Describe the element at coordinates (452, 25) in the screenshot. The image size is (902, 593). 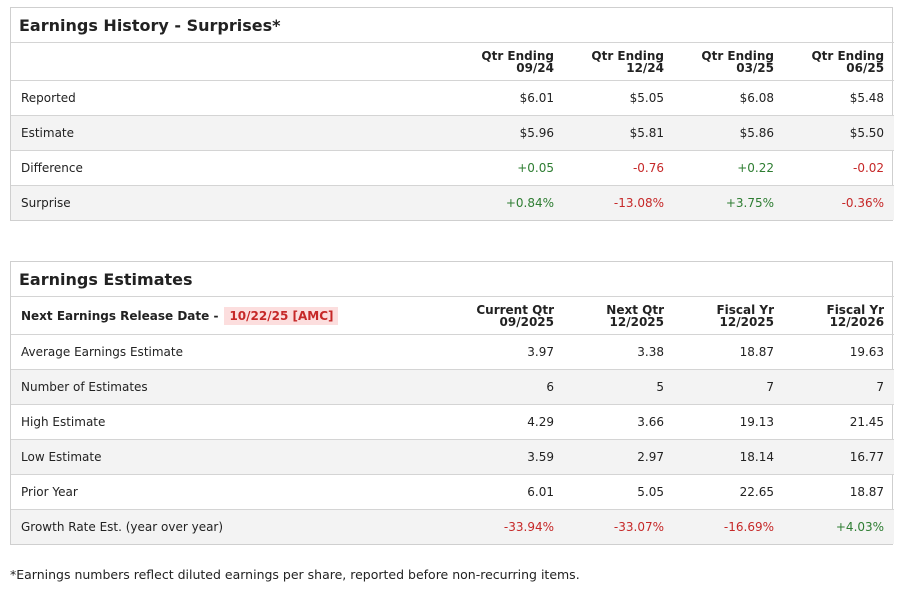
I see `title-row: Earnings History - Surprises*` at that location.